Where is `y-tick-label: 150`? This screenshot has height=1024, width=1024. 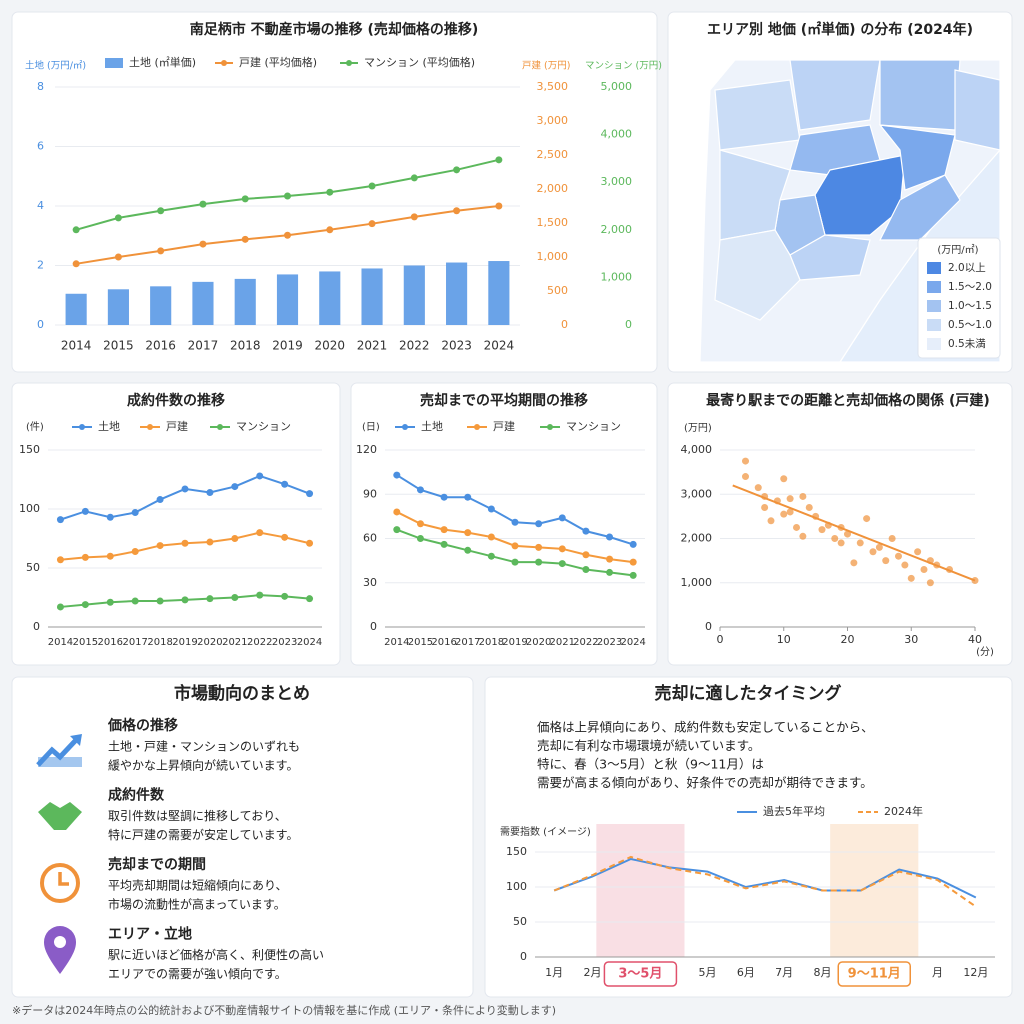 y-tick-label: 150 is located at coordinates (516, 851).